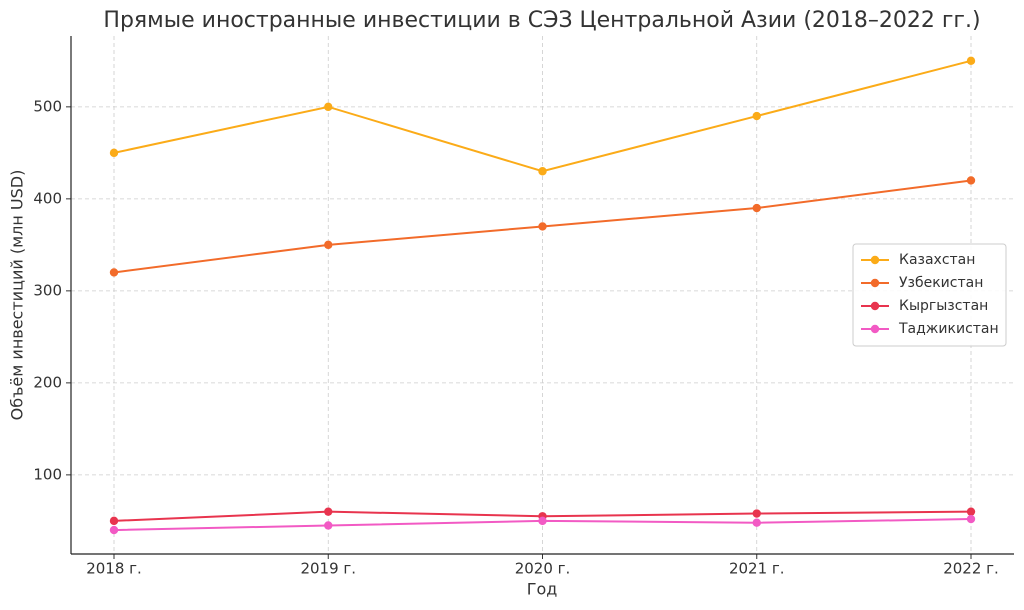  Describe the element at coordinates (937, 260) in the screenshot. I see `legend-label: Казахстан` at that location.